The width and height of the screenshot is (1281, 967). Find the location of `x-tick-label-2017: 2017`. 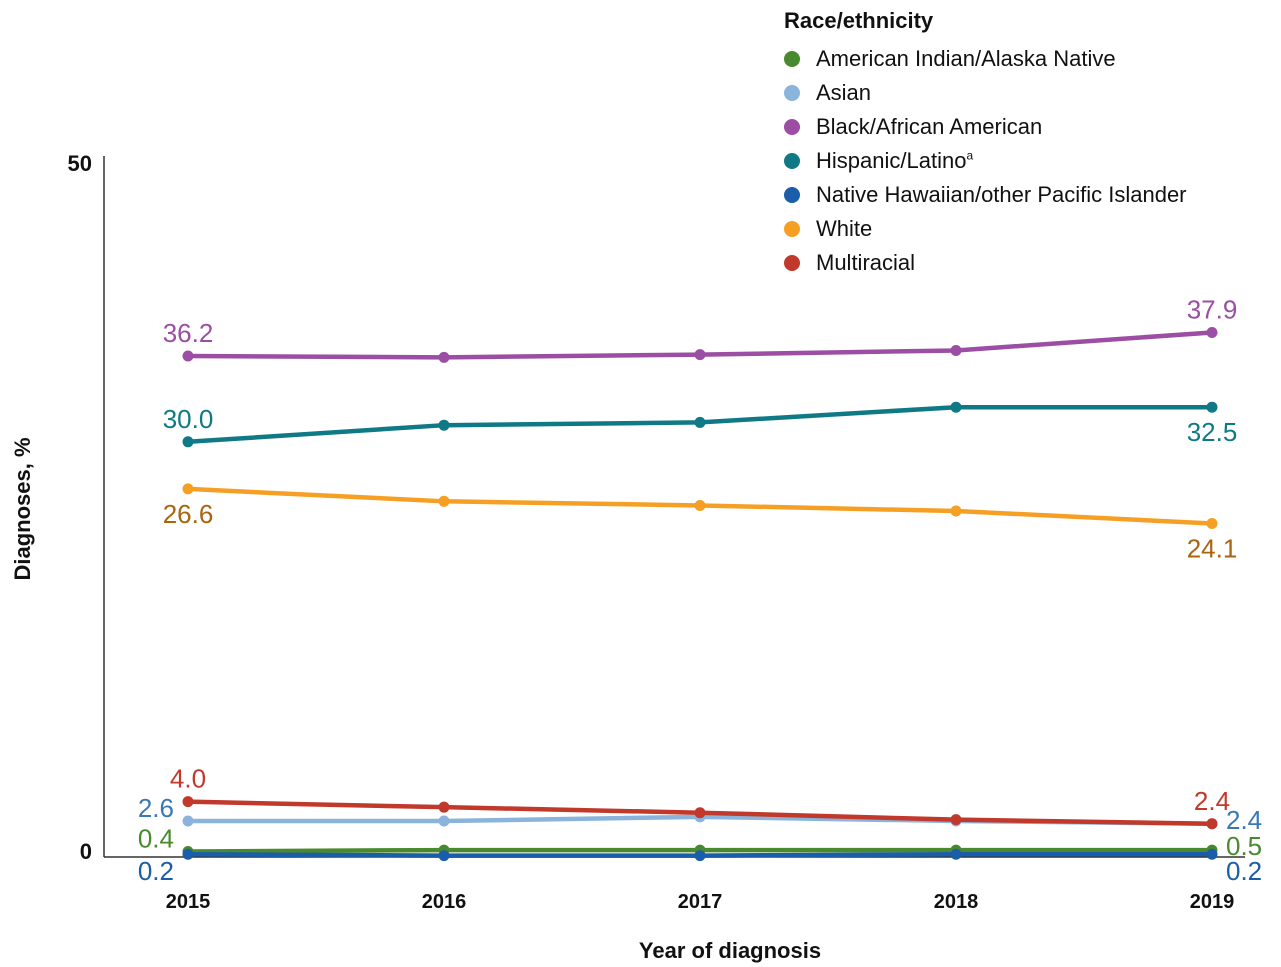

x-tick-label-2017: 2017 is located at coordinates (700, 902).